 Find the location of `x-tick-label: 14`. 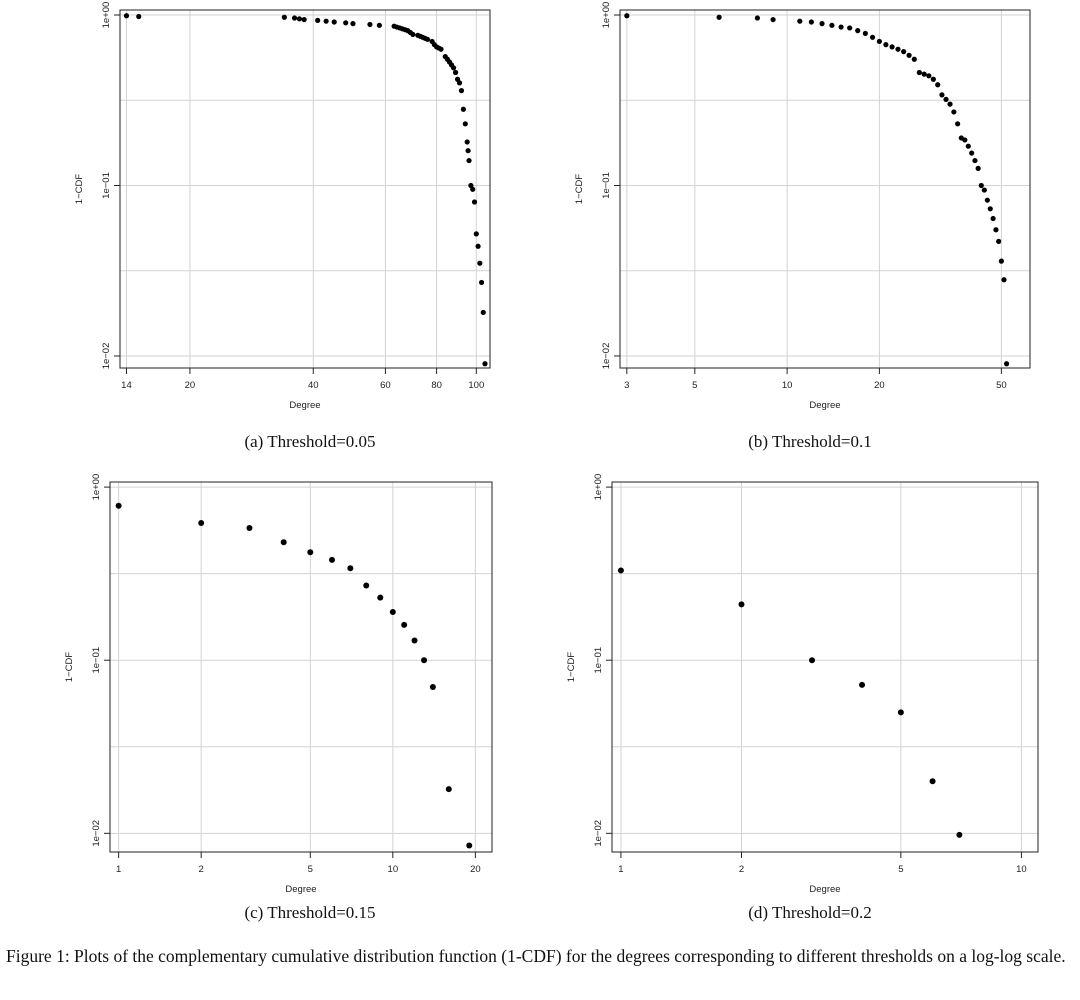

x-tick-label: 14 is located at coordinates (126, 385).